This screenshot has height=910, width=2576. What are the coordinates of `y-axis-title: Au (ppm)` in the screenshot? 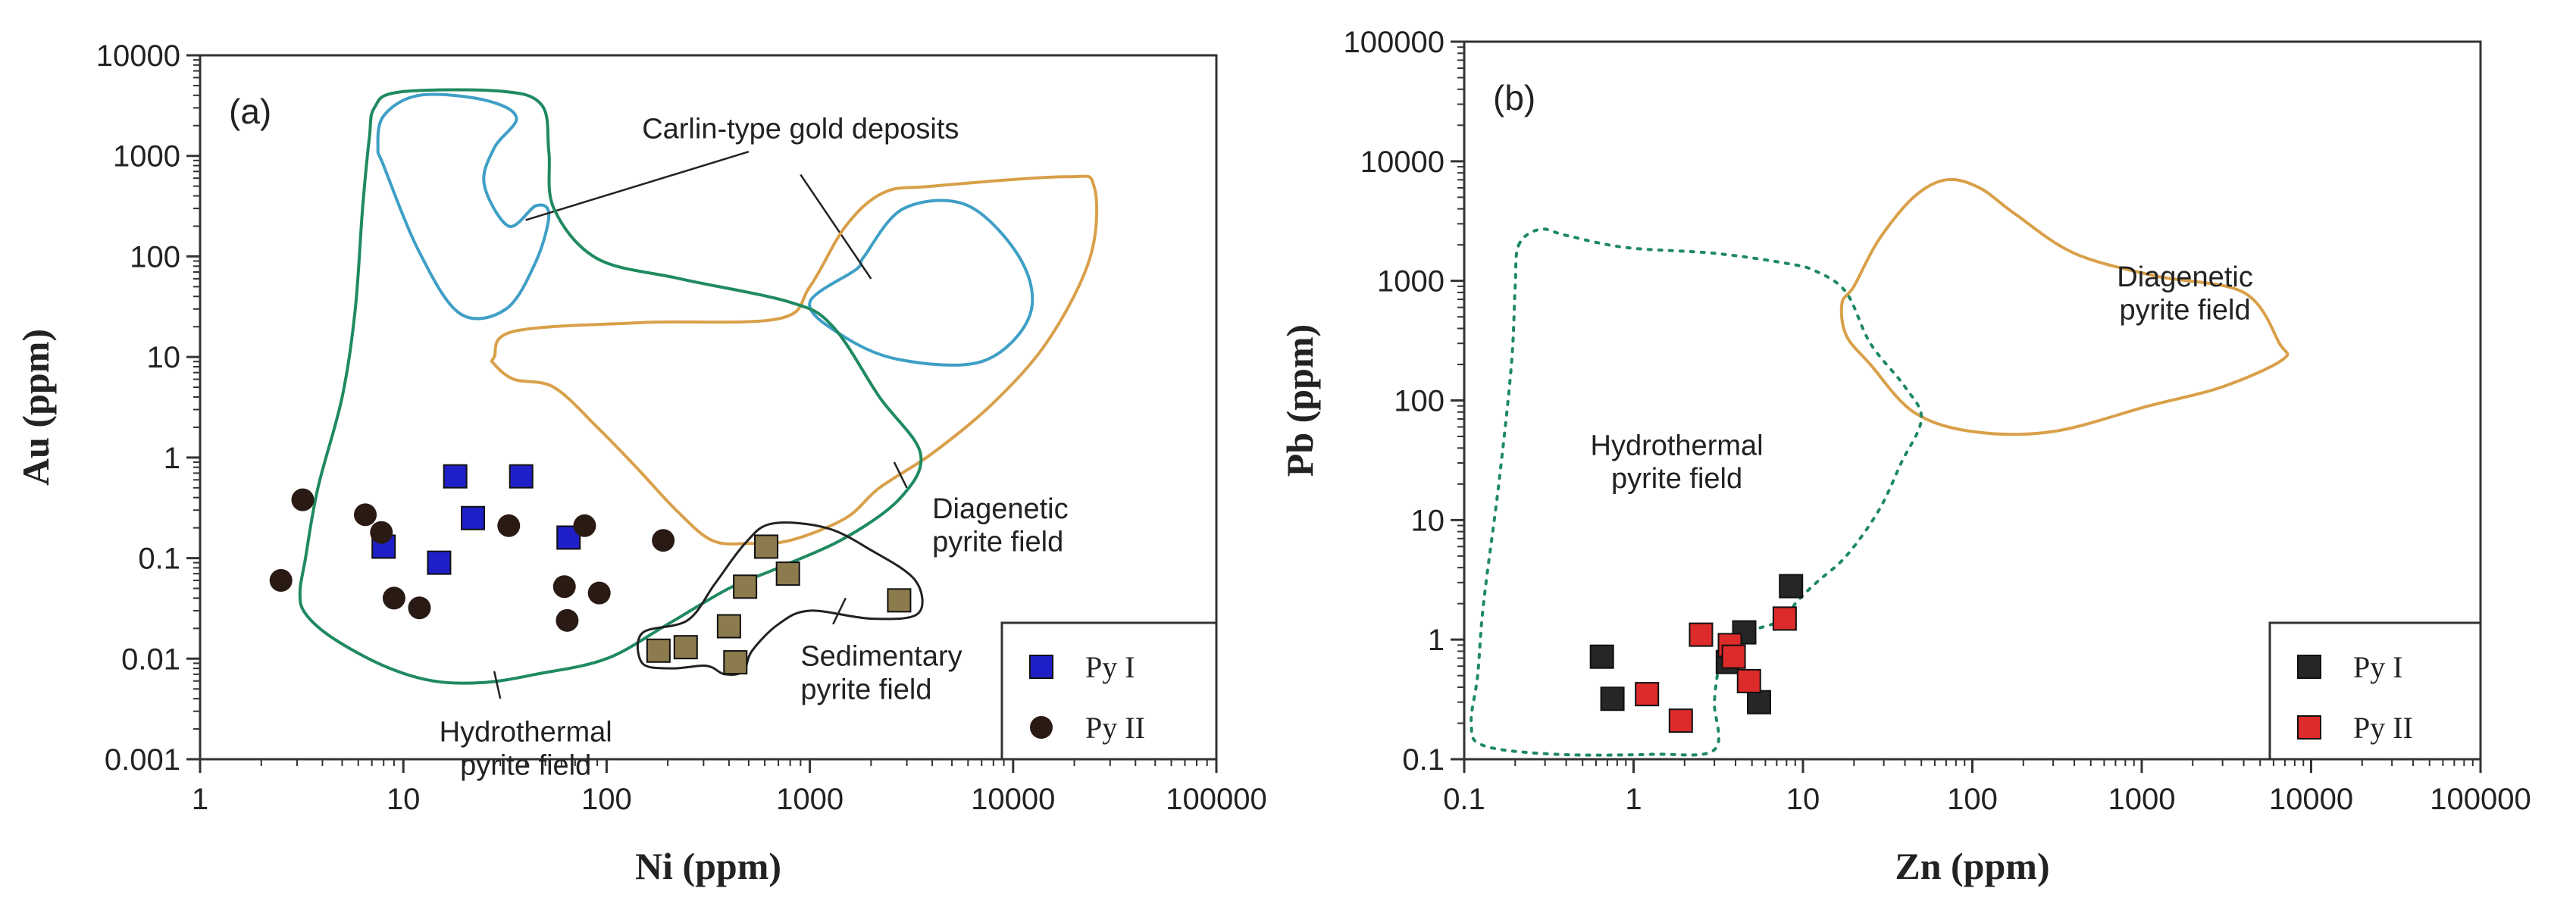 It's located at (36, 407).